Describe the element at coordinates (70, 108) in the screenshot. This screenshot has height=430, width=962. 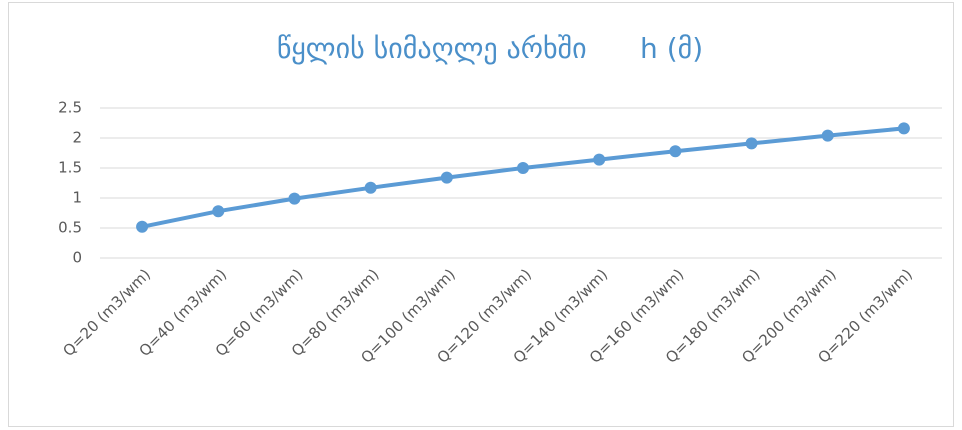
I see `y-tick-label: 2.5` at that location.